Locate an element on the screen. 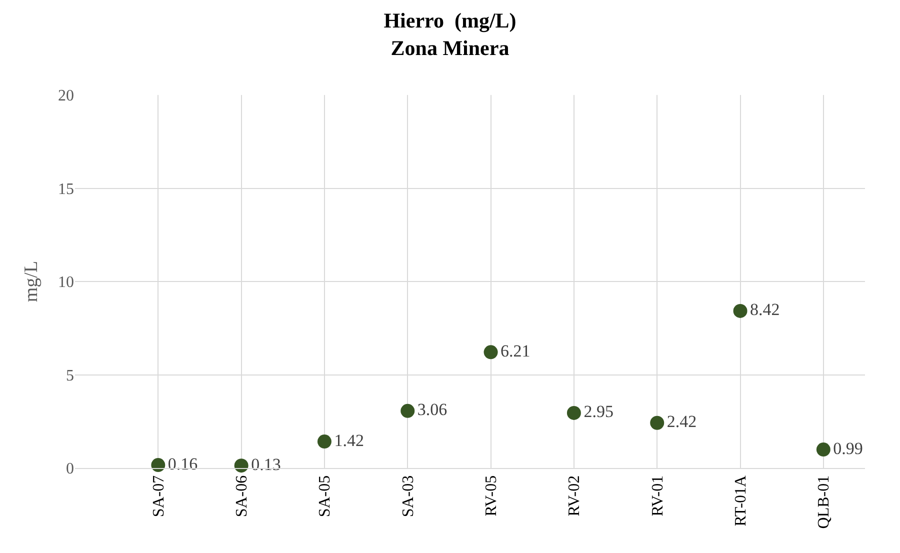  x-tick-label: RV-05 is located at coordinates (491, 495).